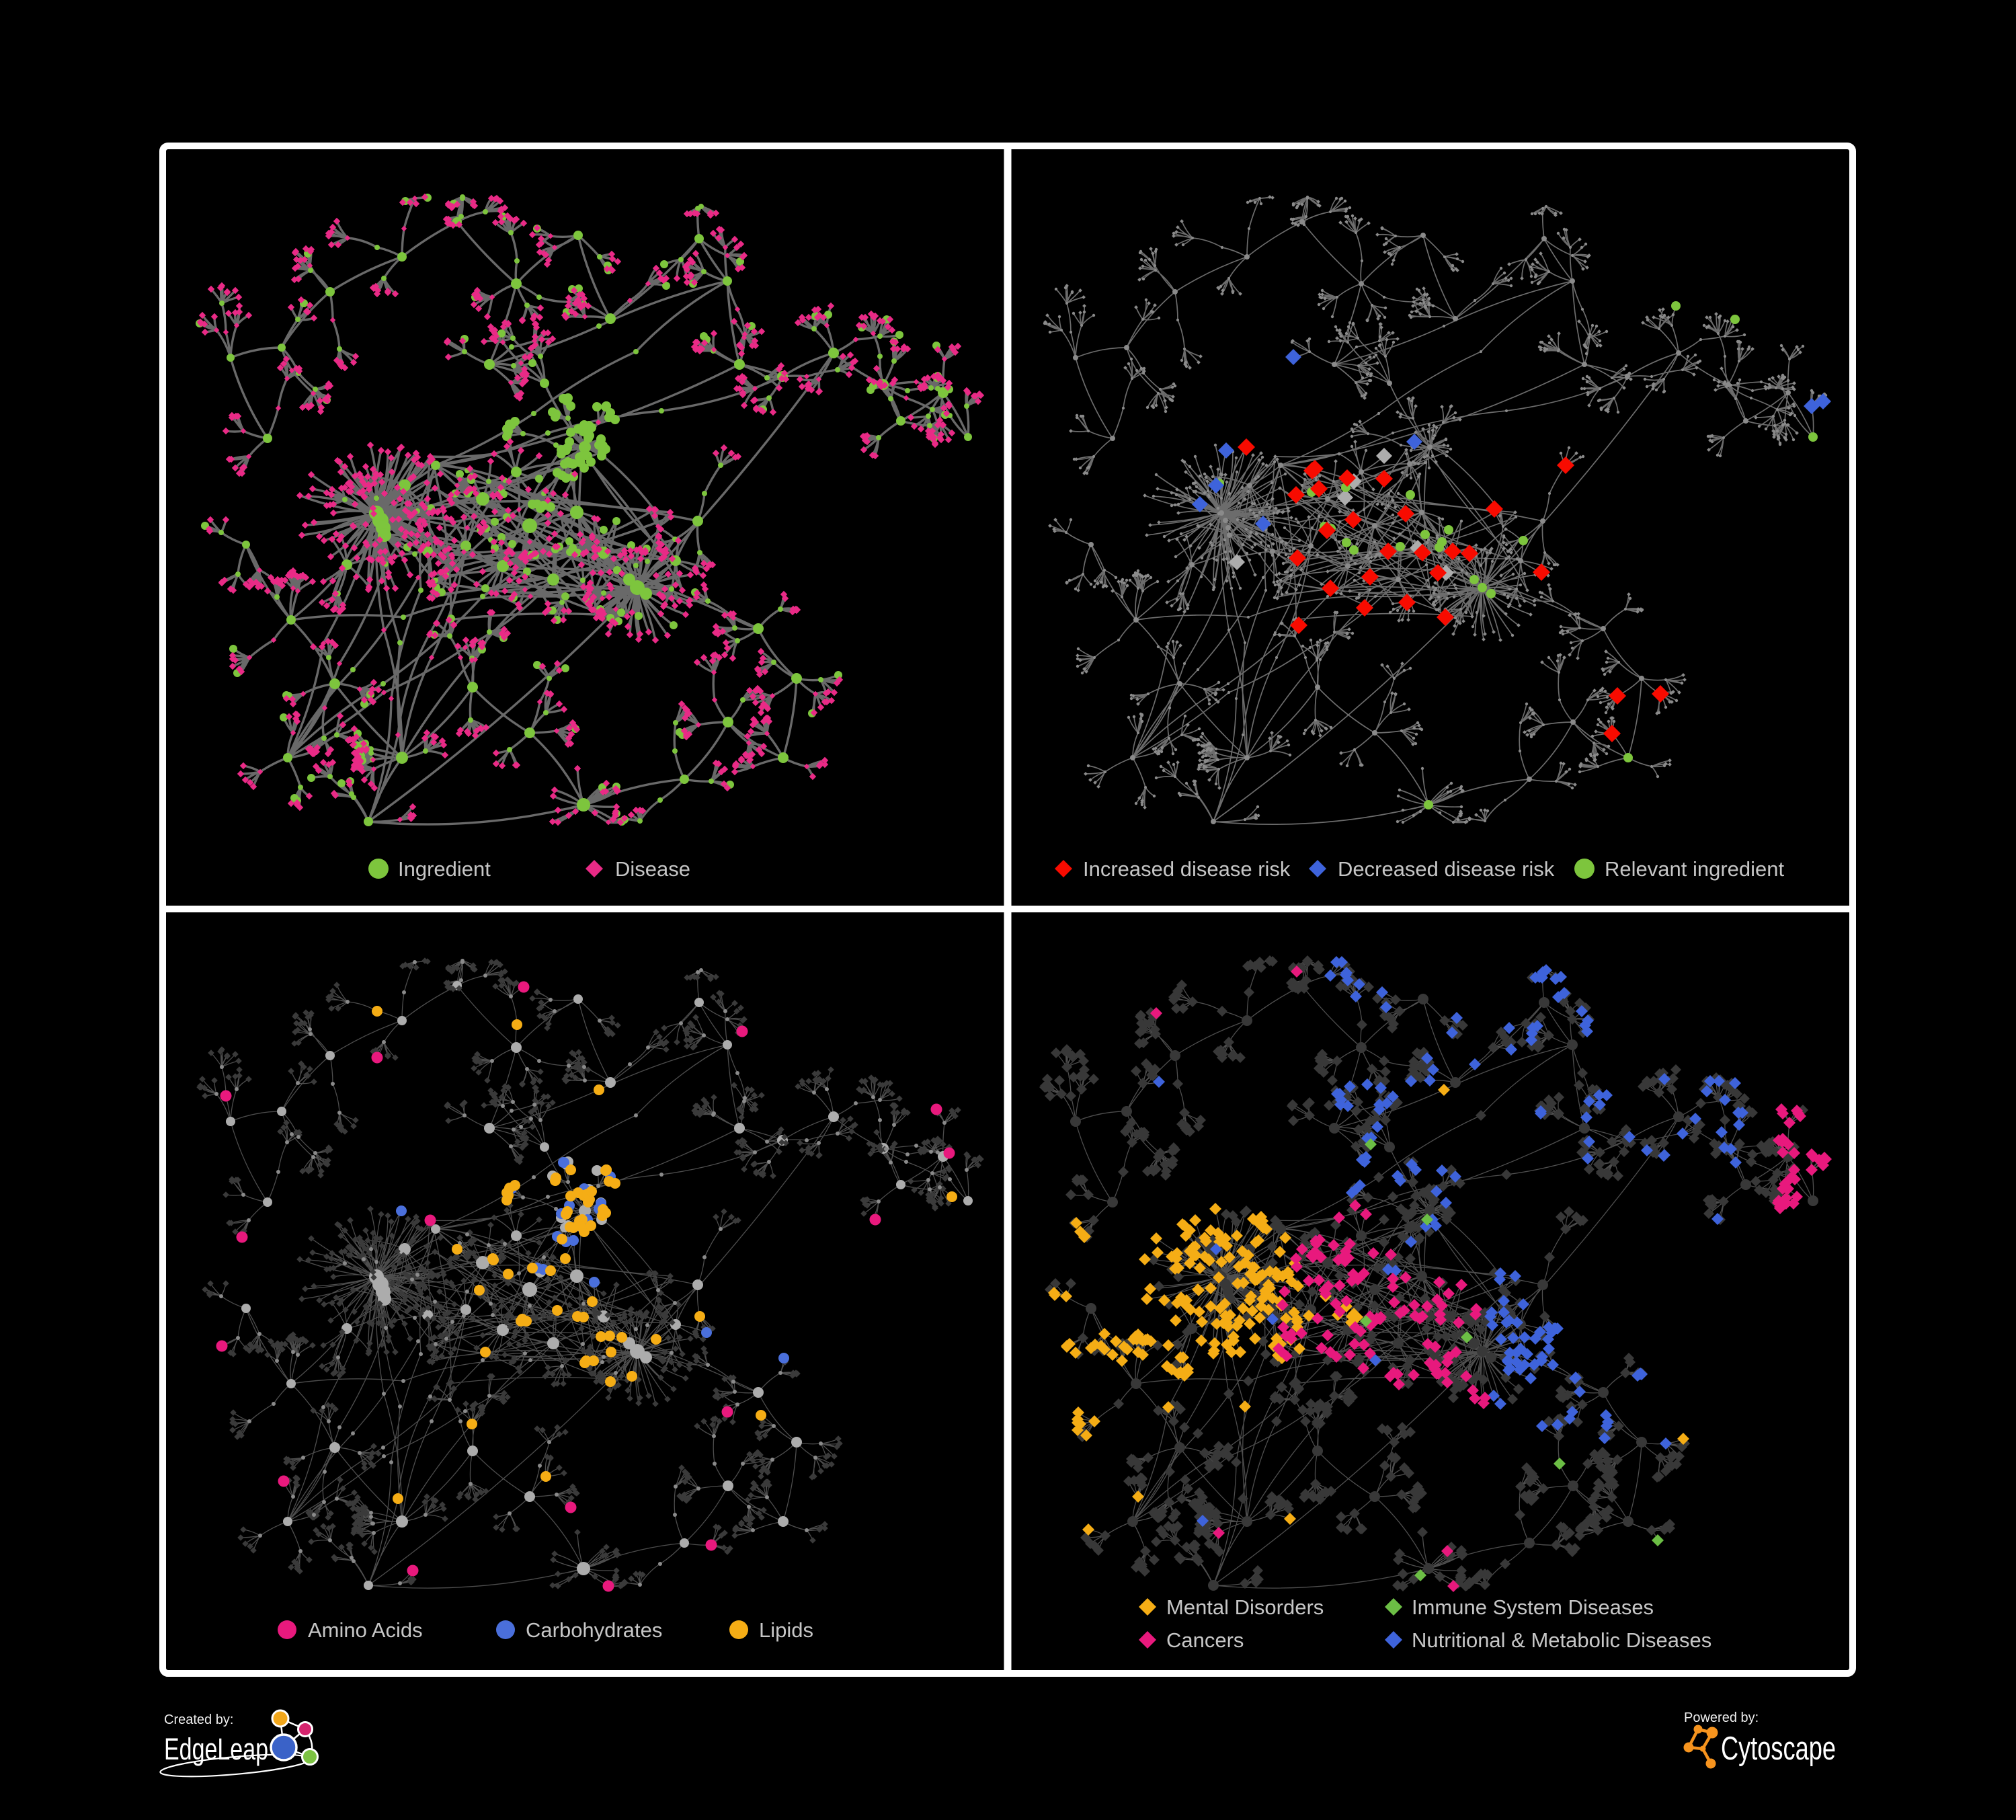 The height and width of the screenshot is (1820, 2016). What do you see at coordinates (1778, 1749) in the screenshot?
I see `svg-text: Cytoscape` at bounding box center [1778, 1749].